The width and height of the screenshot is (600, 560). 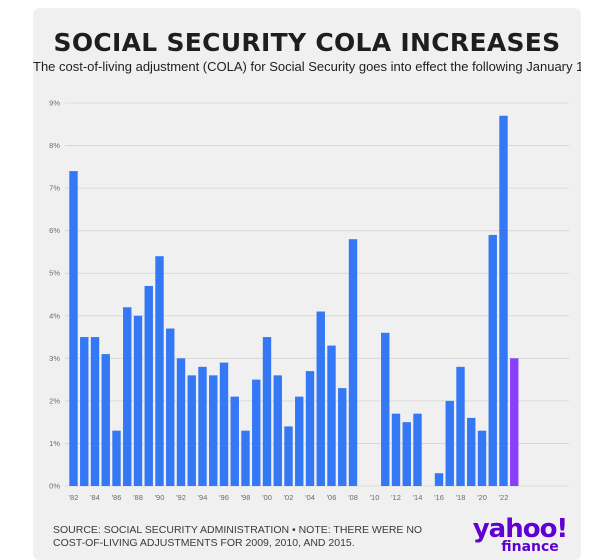 I want to click on bar-2003, so click(x=299, y=441).